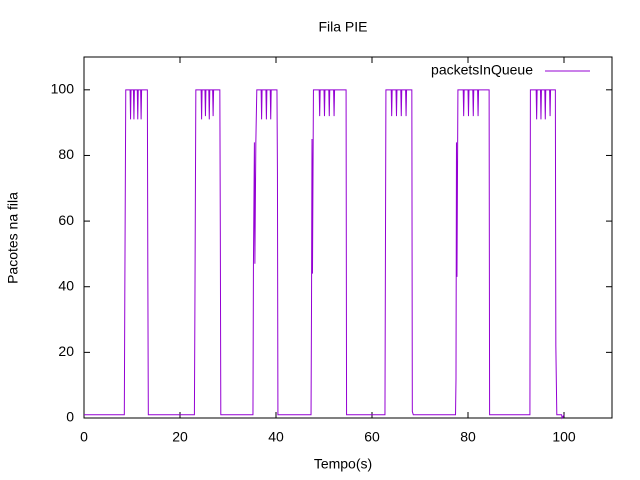 The image size is (640, 480). Describe the element at coordinates (468, 437) in the screenshot. I see `x-tick-label: 80` at that location.